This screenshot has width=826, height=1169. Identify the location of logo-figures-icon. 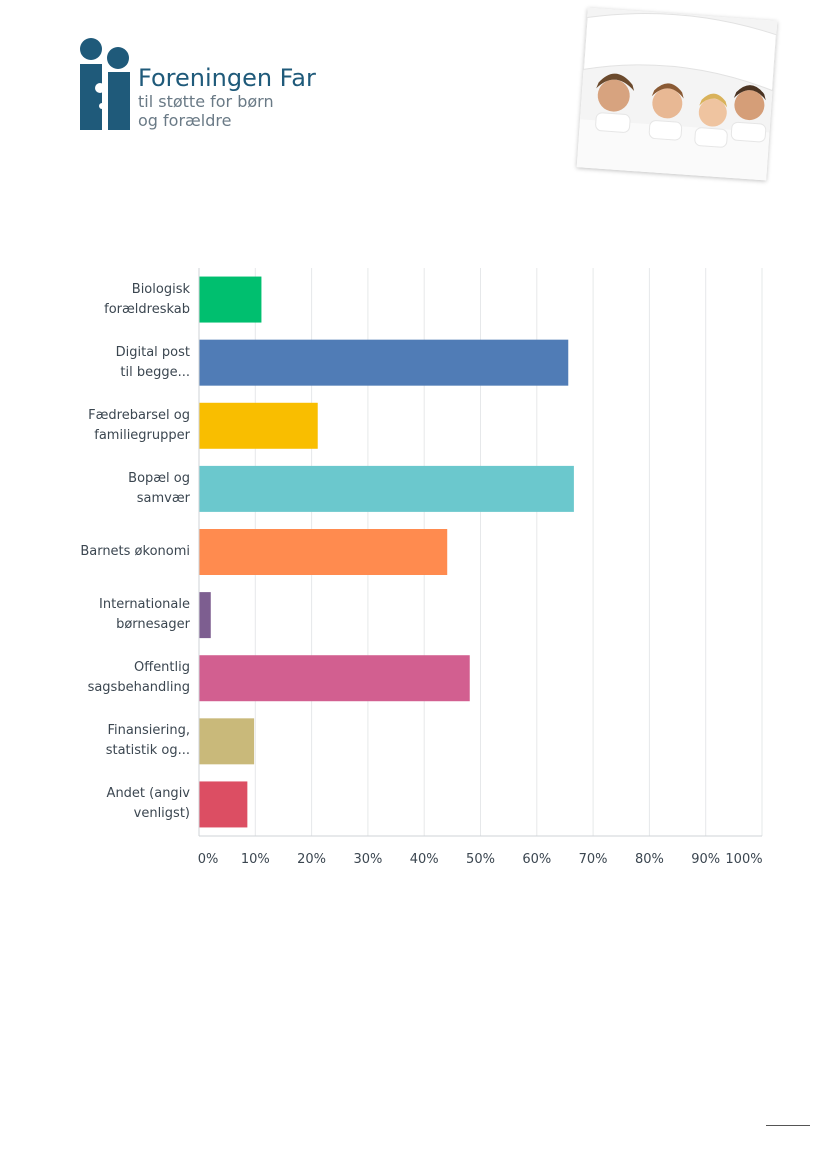
(105, 84).